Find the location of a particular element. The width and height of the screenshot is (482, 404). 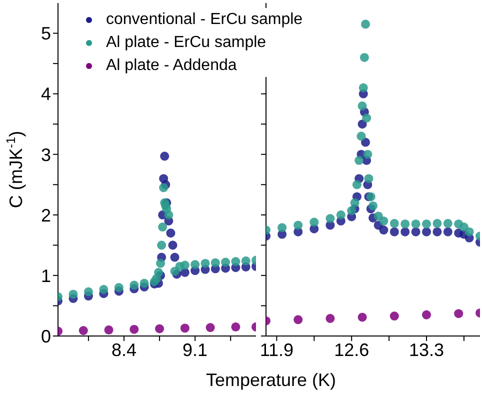

y-tick-label: 5 is located at coordinates (45, 34).